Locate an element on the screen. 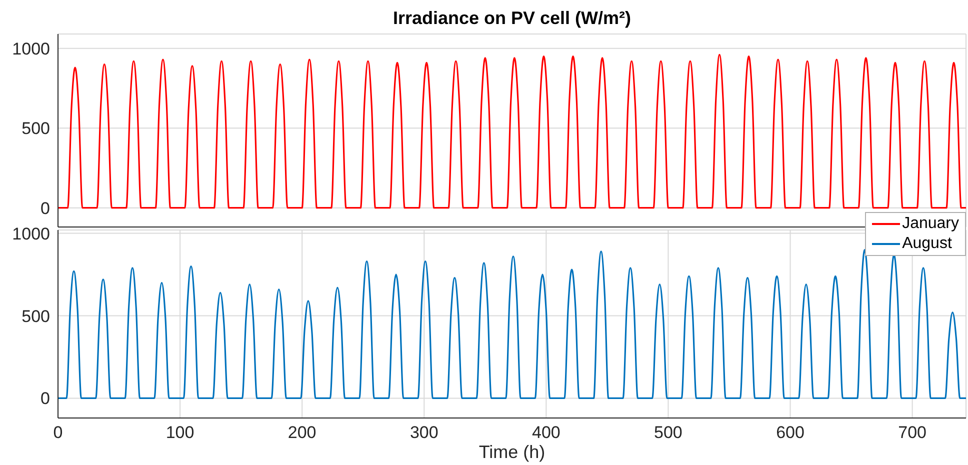  x-axis-title: Time (h) is located at coordinates (512, 452).